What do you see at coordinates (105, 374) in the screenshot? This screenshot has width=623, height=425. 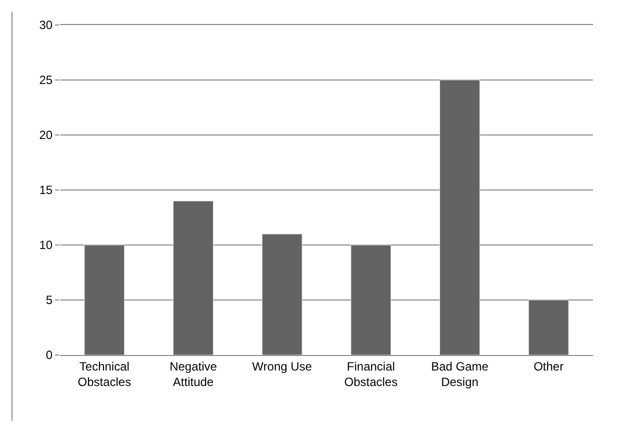 I see `x-tick-label: Technical Obstacles` at bounding box center [105, 374].